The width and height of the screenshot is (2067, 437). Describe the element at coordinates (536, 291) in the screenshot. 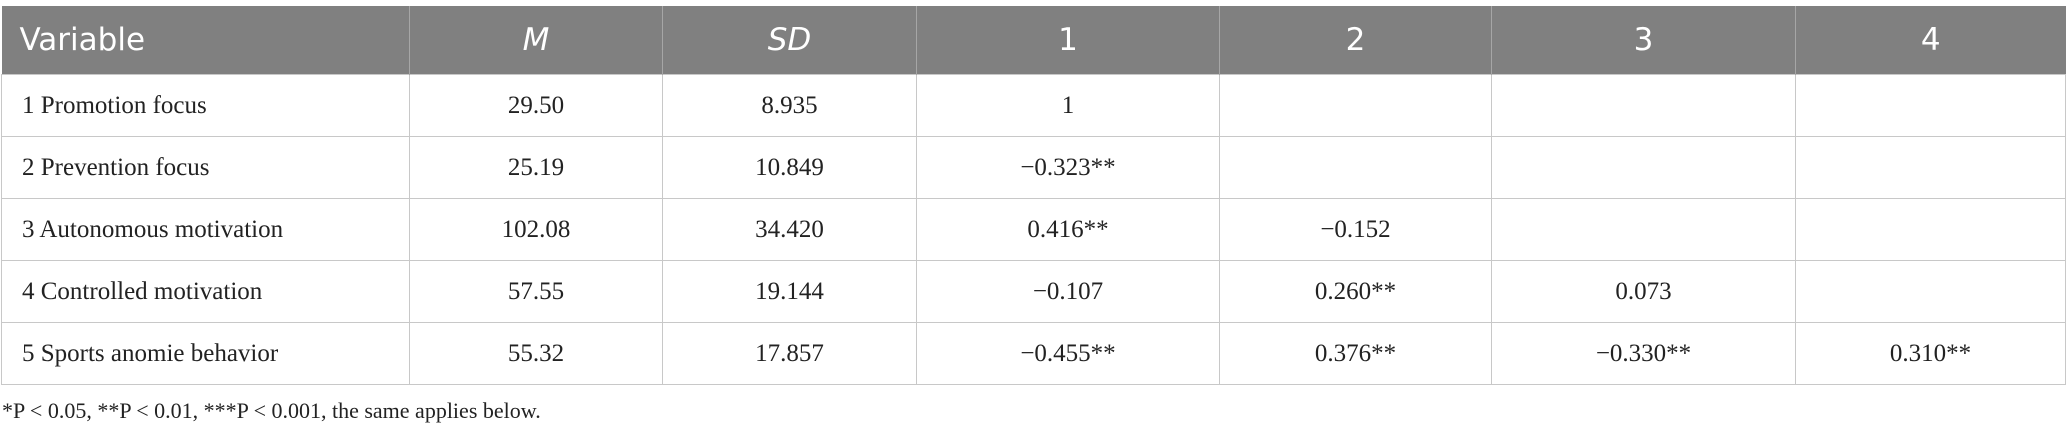

I see `value-cell: 57.55` at that location.